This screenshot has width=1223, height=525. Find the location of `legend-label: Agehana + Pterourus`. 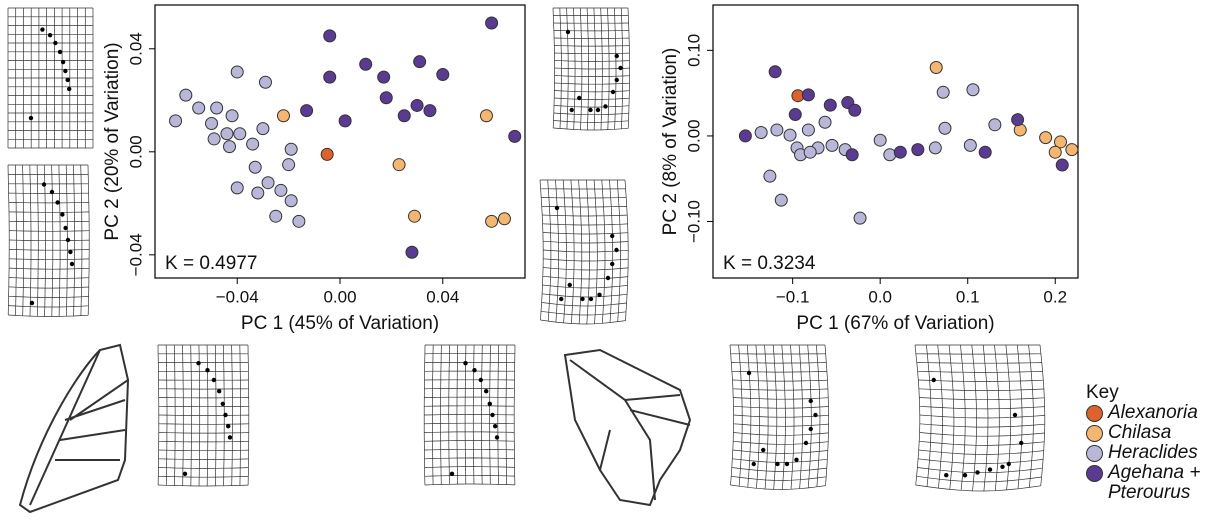

legend-label: Agehana + Pterourus is located at coordinates (1154, 482).